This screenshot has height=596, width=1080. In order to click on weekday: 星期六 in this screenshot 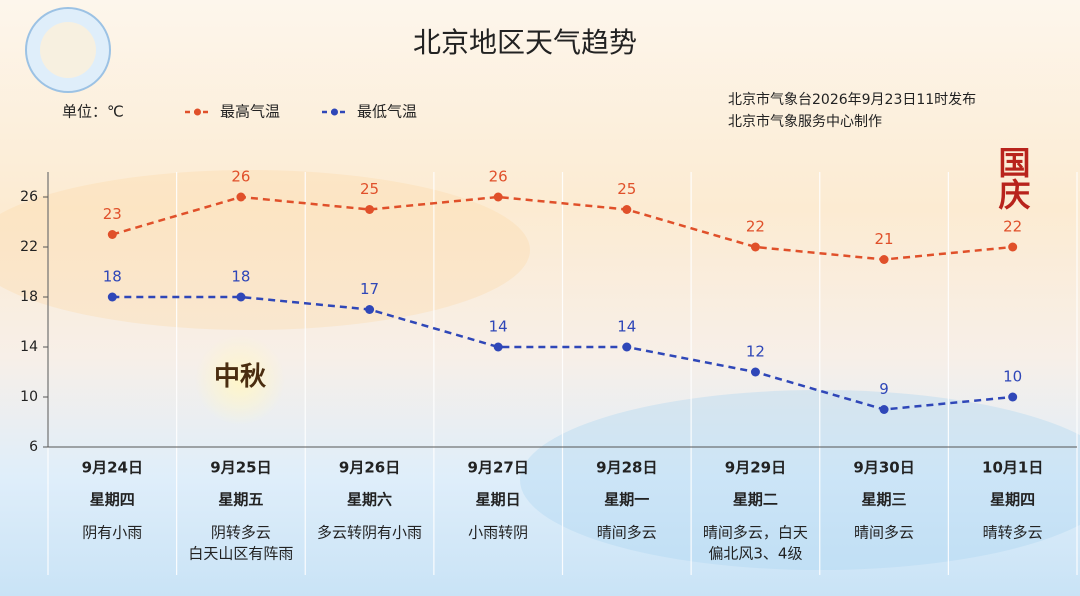, I will do `click(369, 500)`.